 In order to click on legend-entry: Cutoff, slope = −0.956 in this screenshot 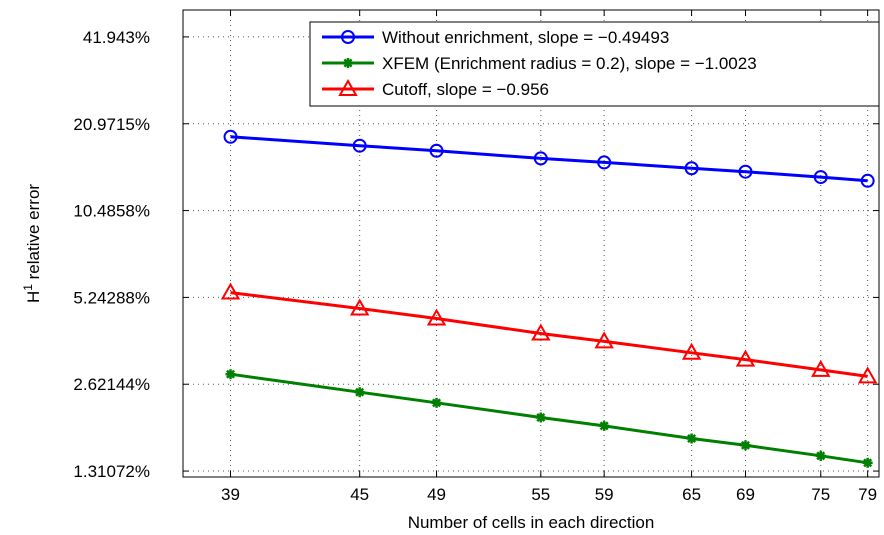, I will do `click(435, 88)`.